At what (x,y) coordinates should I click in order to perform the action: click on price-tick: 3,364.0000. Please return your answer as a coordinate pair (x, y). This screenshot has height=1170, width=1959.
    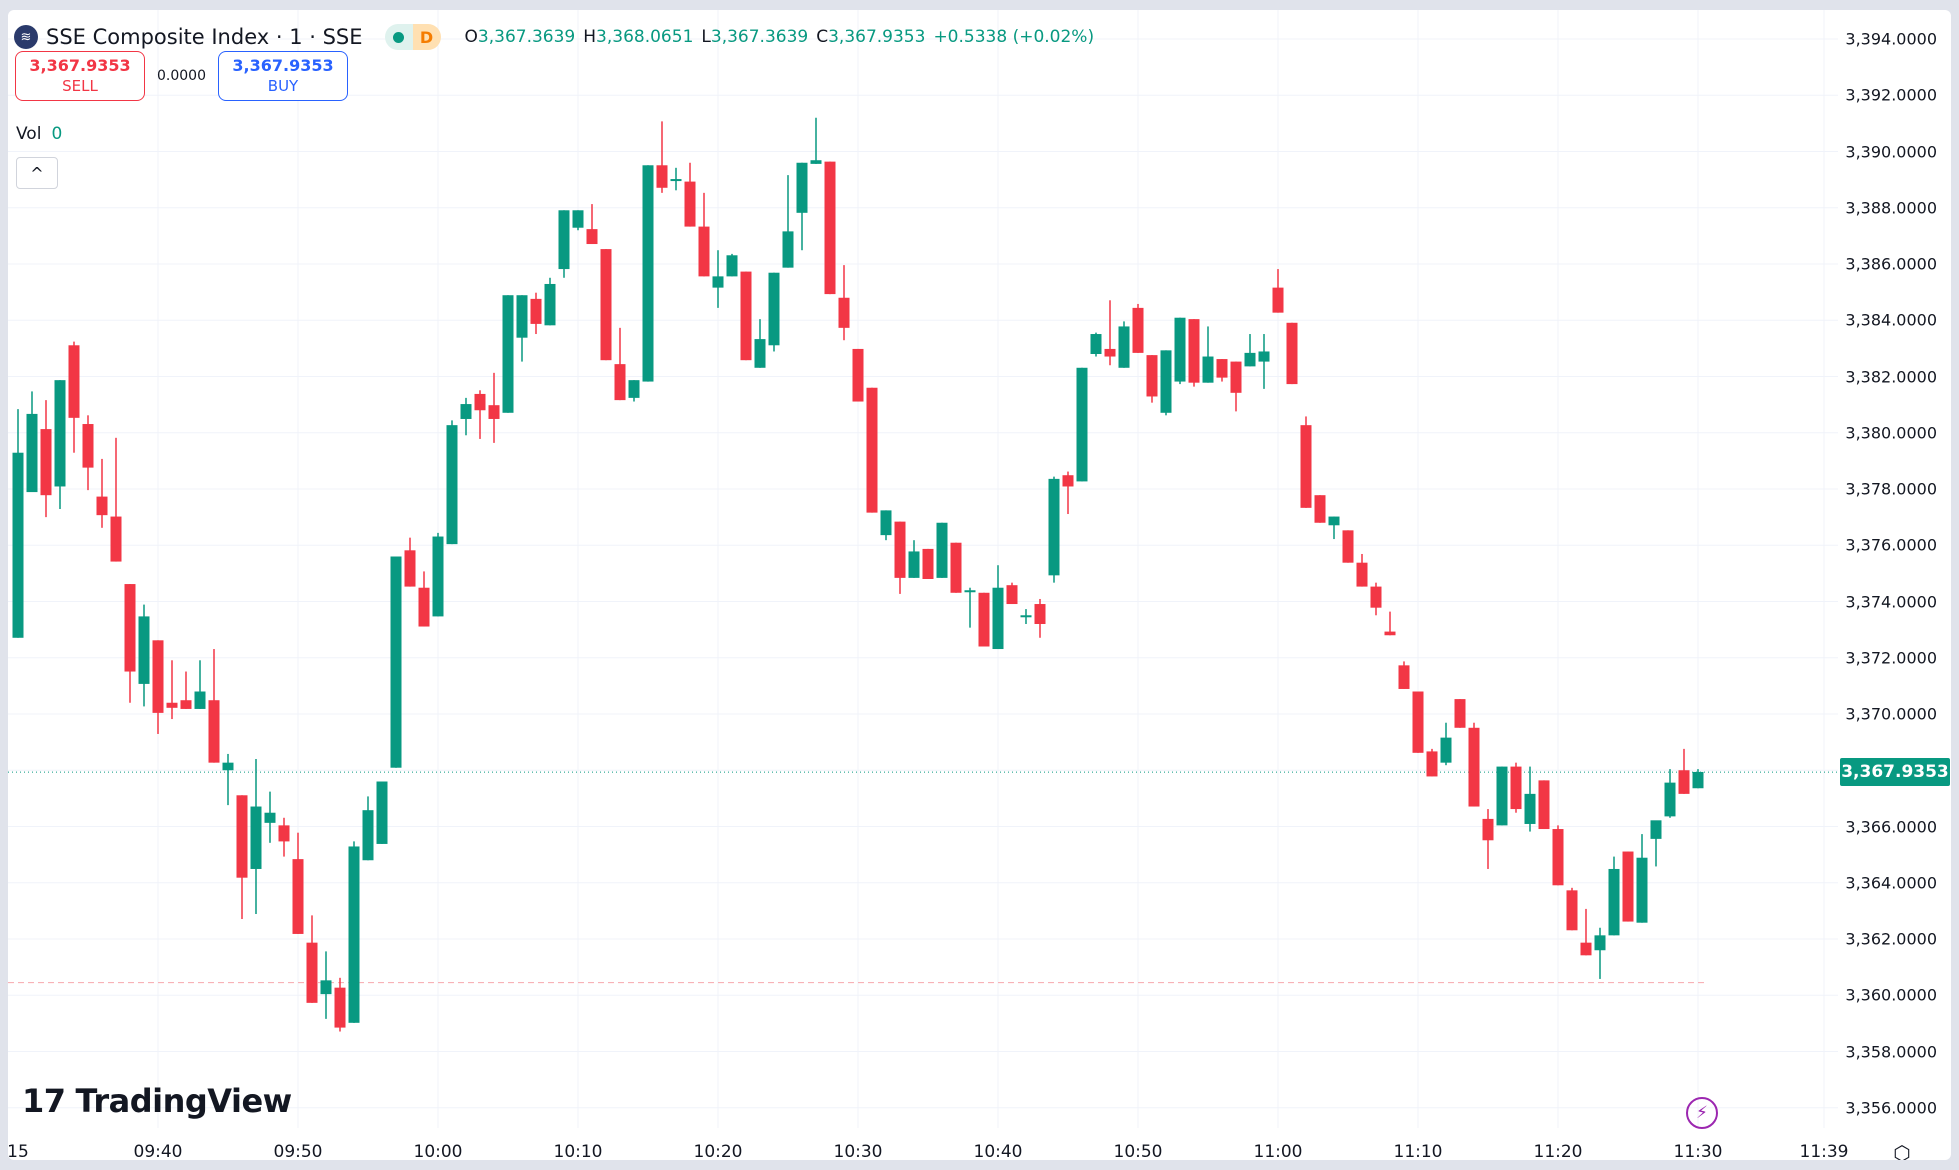
    Looking at the image, I should click on (1891, 883).